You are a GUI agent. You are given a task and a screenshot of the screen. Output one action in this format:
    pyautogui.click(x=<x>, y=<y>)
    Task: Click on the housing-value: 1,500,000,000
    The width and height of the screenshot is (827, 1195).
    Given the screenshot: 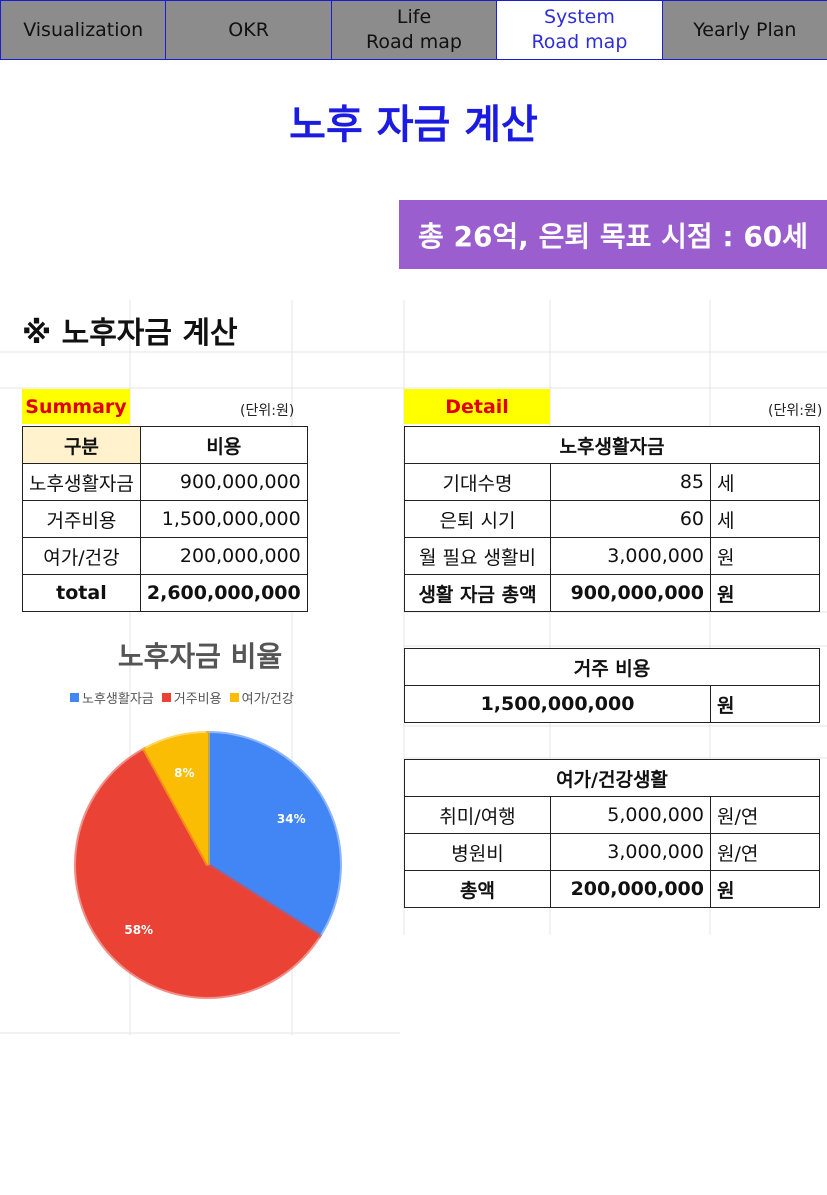 What is the action you would take?
    pyautogui.click(x=557, y=704)
    